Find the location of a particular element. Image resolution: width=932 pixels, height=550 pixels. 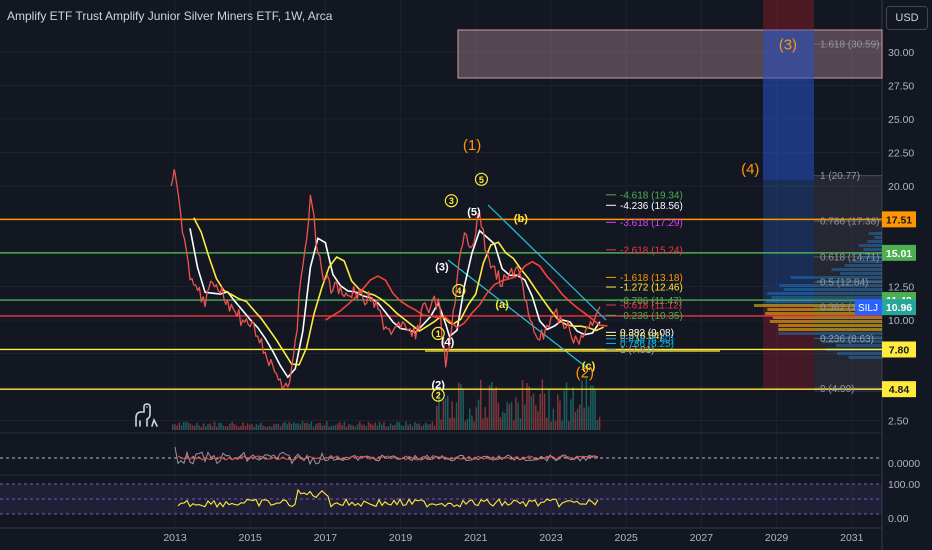

price-tick-label: 20.00 is located at coordinates (901, 187).